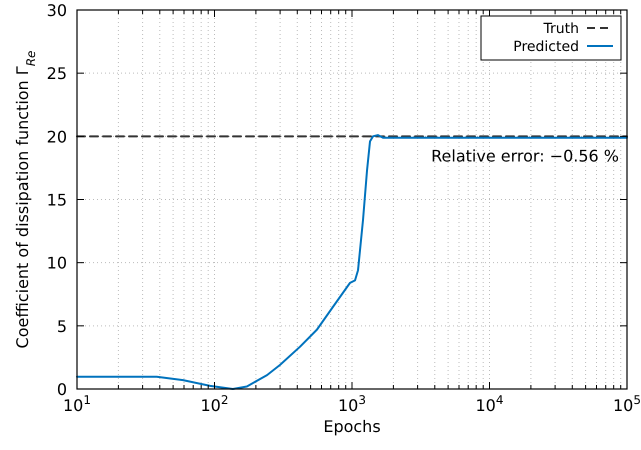 This screenshot has height=450, width=641. What do you see at coordinates (61, 389) in the screenshot?
I see `y-tick-label: 0` at bounding box center [61, 389].